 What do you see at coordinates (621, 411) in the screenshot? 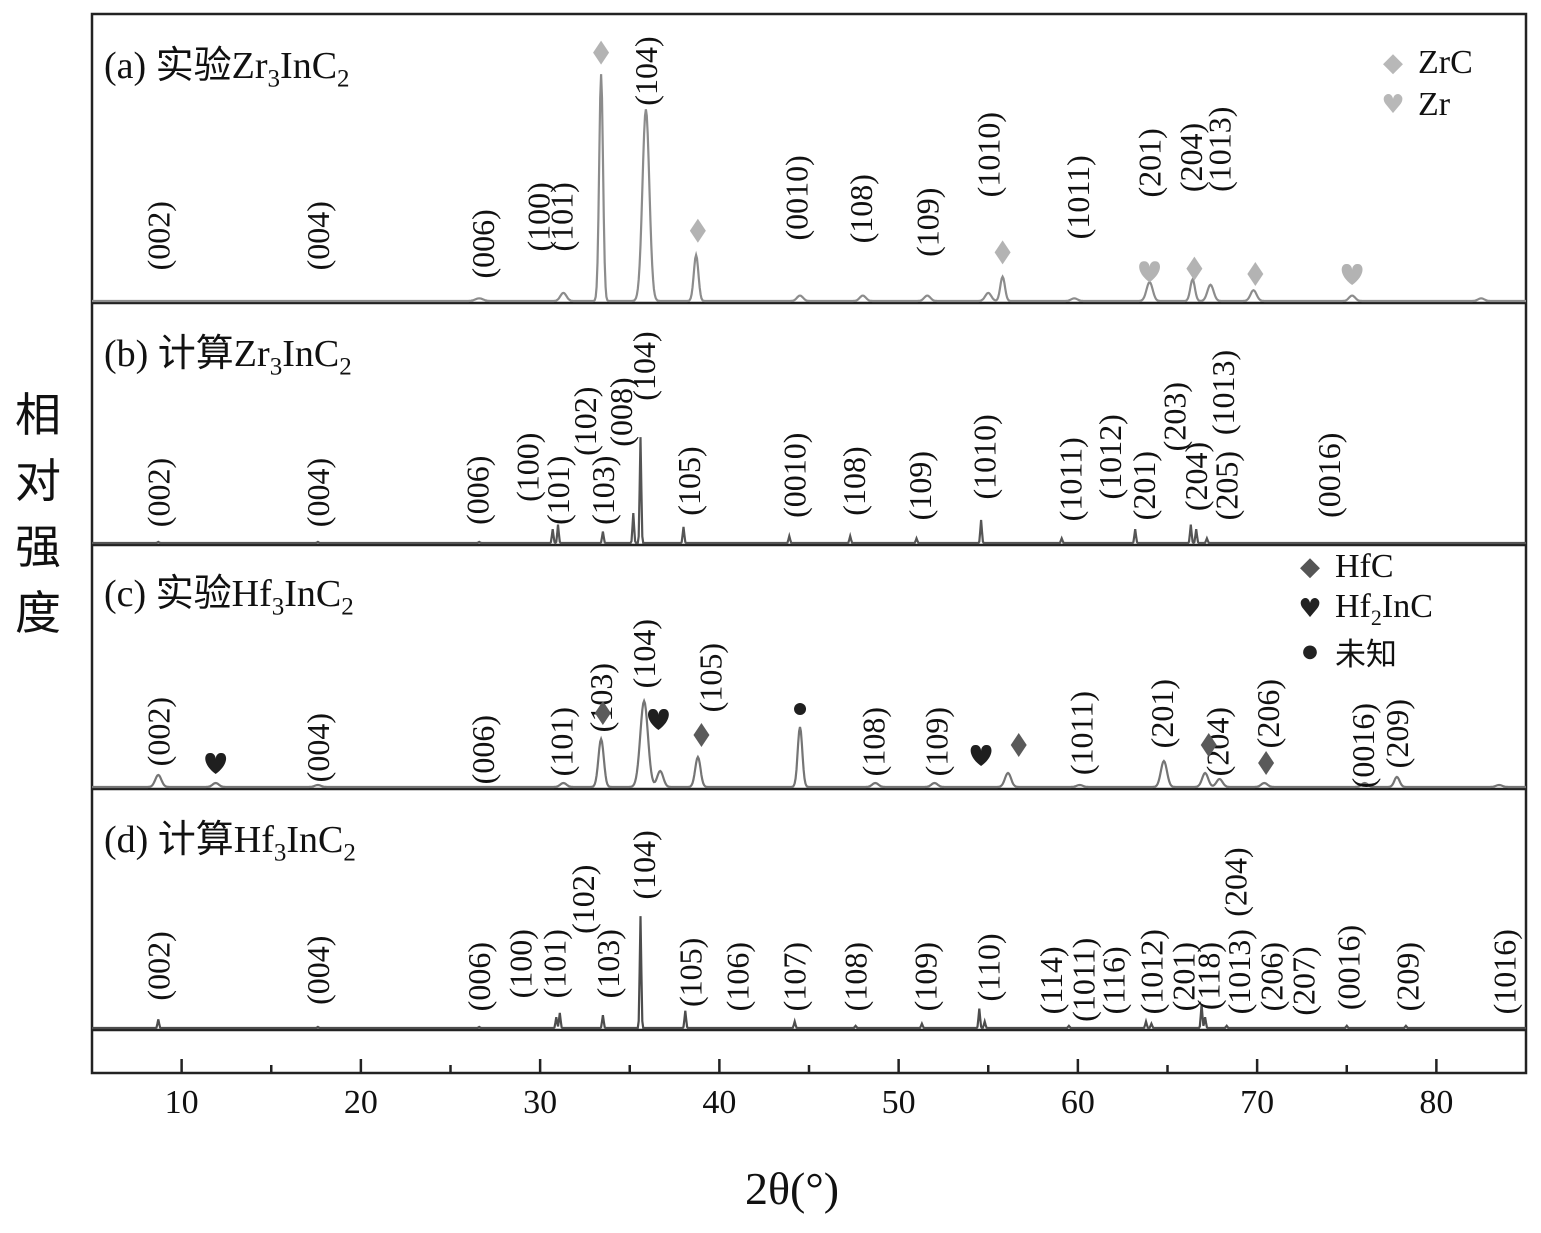
I see `peak-label-b: (008)` at bounding box center [621, 411].